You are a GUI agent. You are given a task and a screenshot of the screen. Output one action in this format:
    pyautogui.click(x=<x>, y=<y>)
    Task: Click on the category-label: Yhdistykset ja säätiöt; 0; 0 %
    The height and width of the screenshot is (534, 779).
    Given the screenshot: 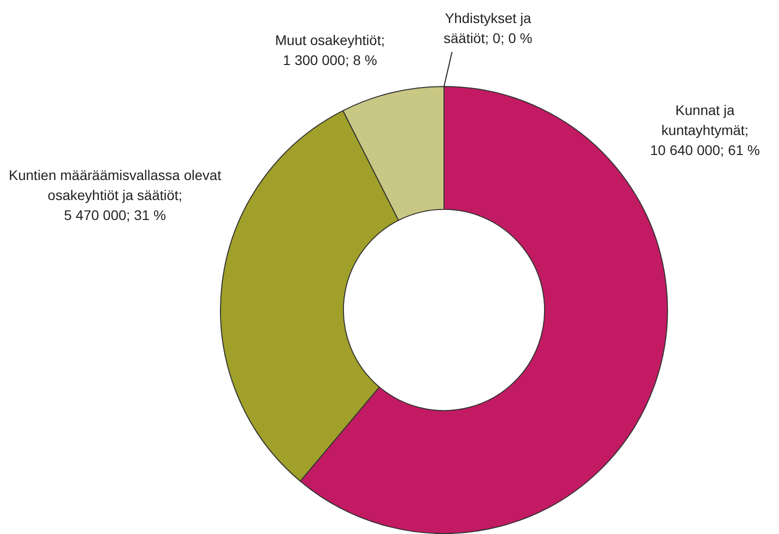 What is the action you would take?
    pyautogui.click(x=488, y=28)
    